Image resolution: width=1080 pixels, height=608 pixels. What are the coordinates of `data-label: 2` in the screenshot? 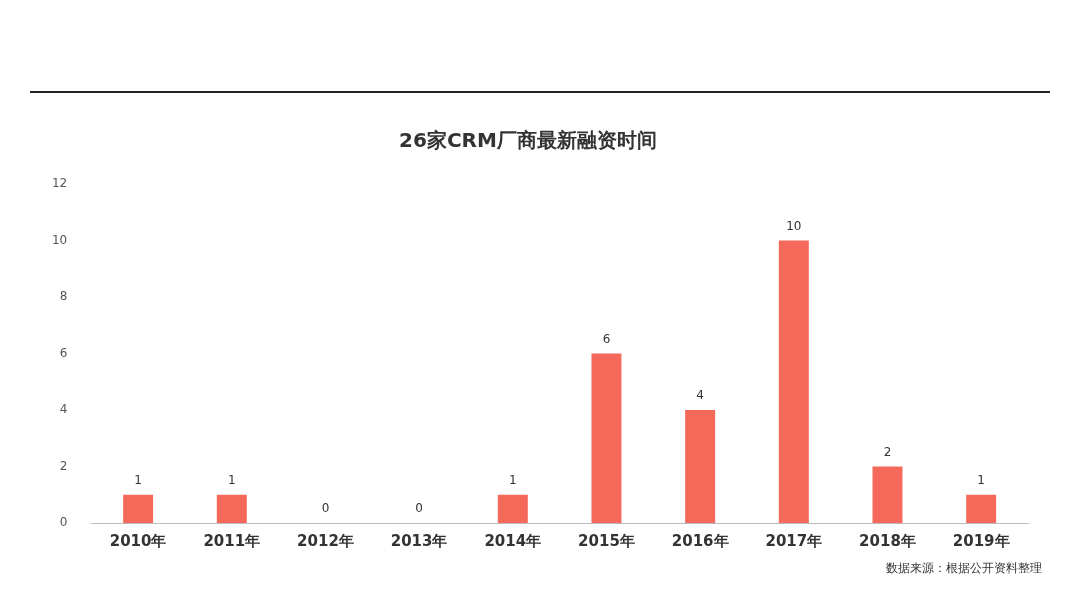 It's located at (887, 451).